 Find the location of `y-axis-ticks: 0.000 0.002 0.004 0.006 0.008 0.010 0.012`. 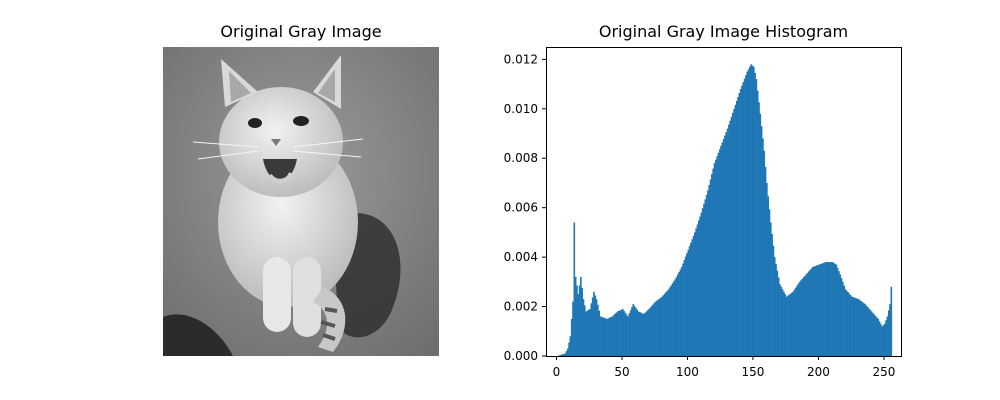

y-axis-ticks: 0.000 0.002 0.004 0.006 0.008 0.010 0.012 is located at coordinates (525, 207).